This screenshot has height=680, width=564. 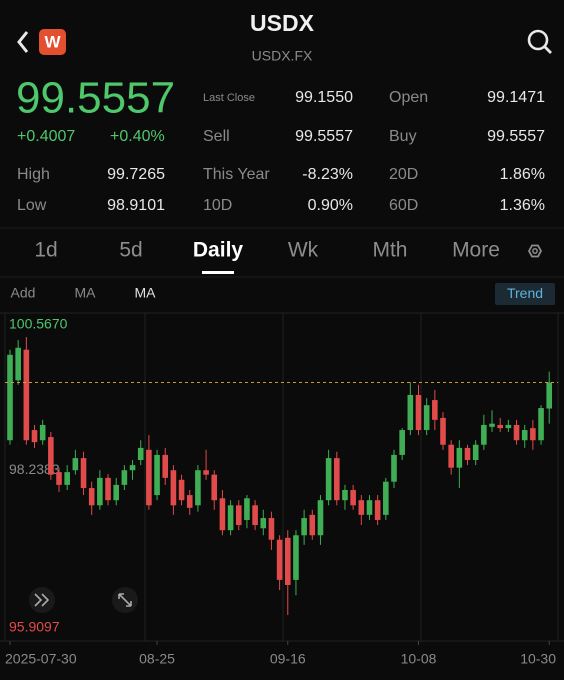 What do you see at coordinates (41, 659) in the screenshot?
I see `x-tick-label: 2025-07-30` at bounding box center [41, 659].